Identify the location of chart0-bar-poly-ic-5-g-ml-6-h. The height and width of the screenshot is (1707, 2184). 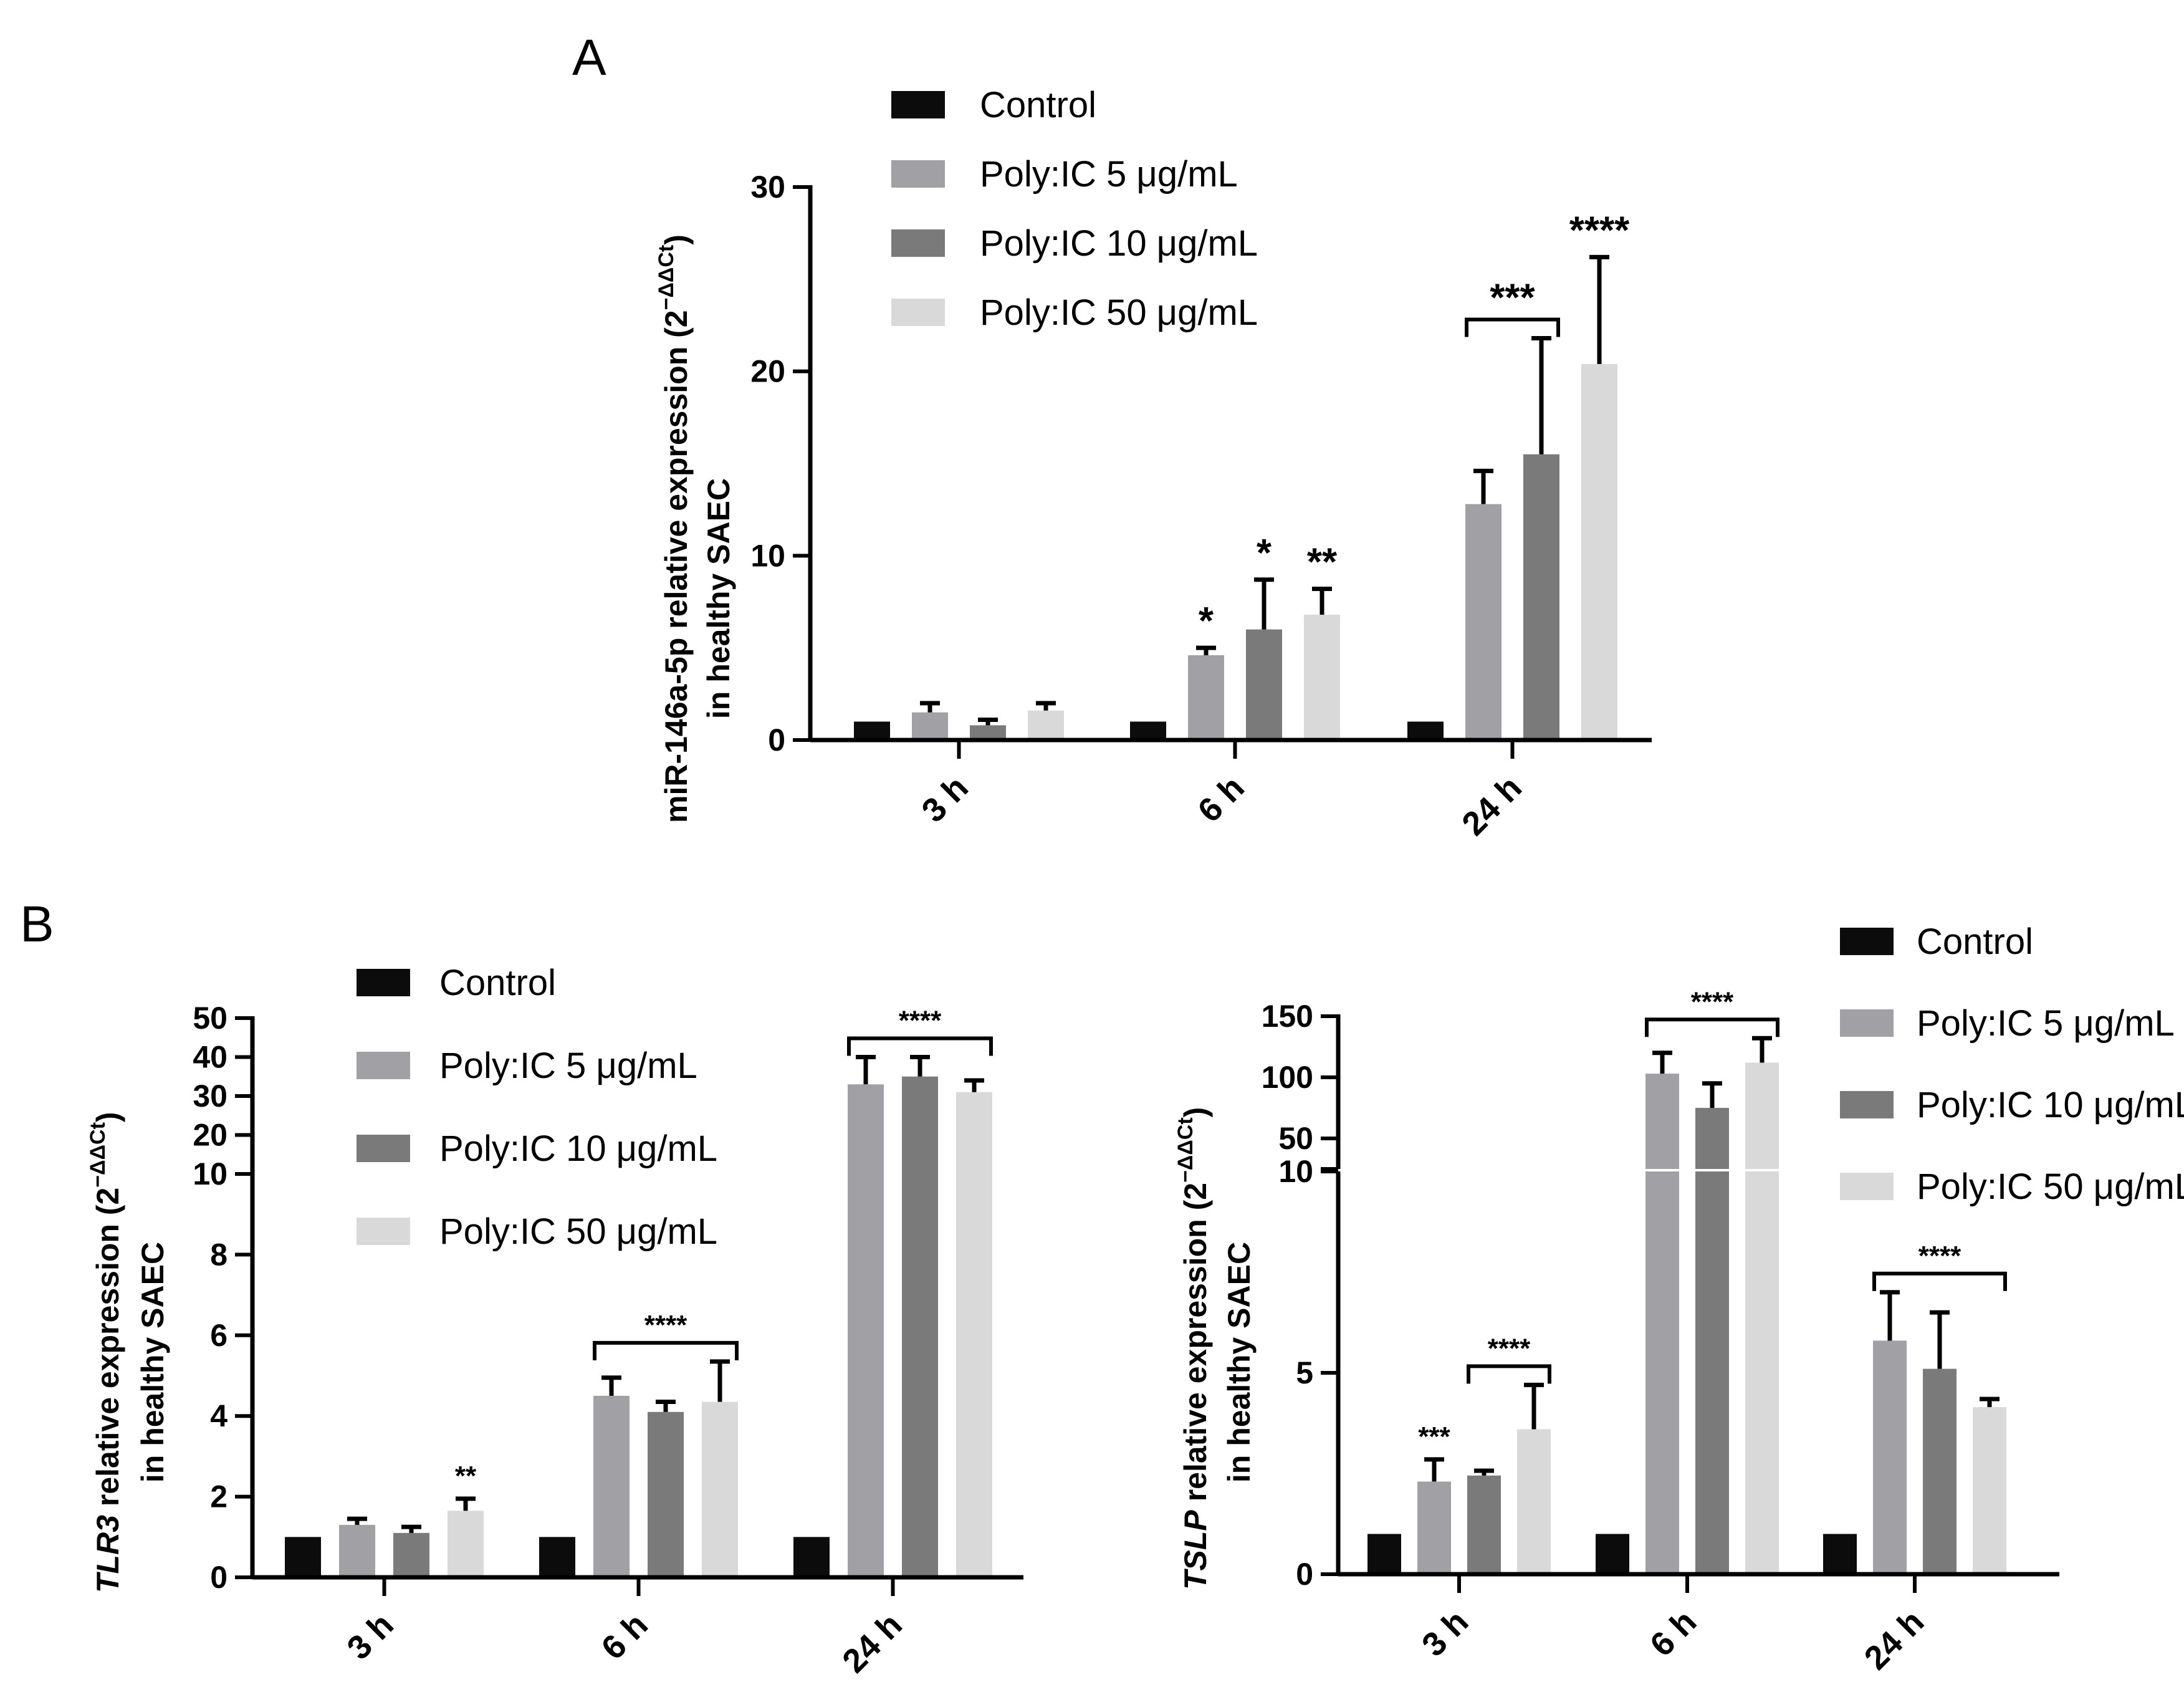
(1206, 697).